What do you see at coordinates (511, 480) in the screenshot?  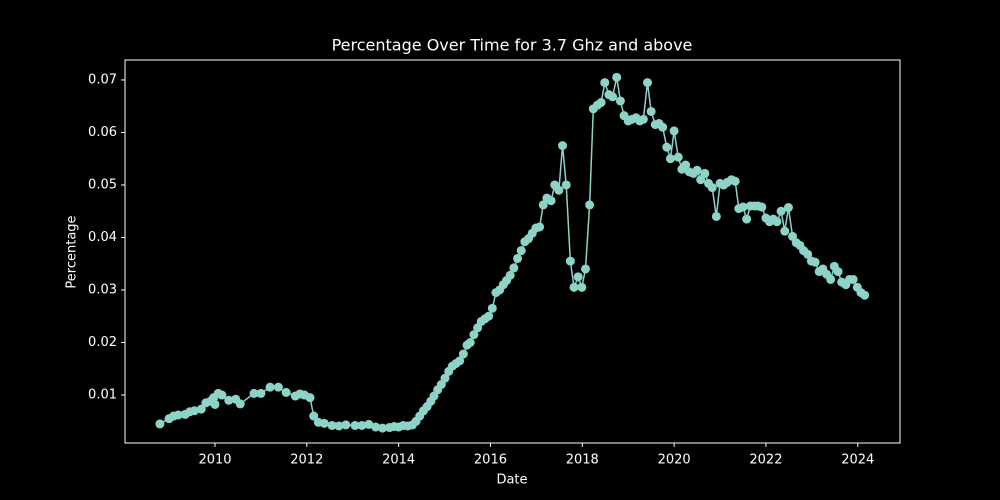 I see `x-axis-label: Date` at bounding box center [511, 480].